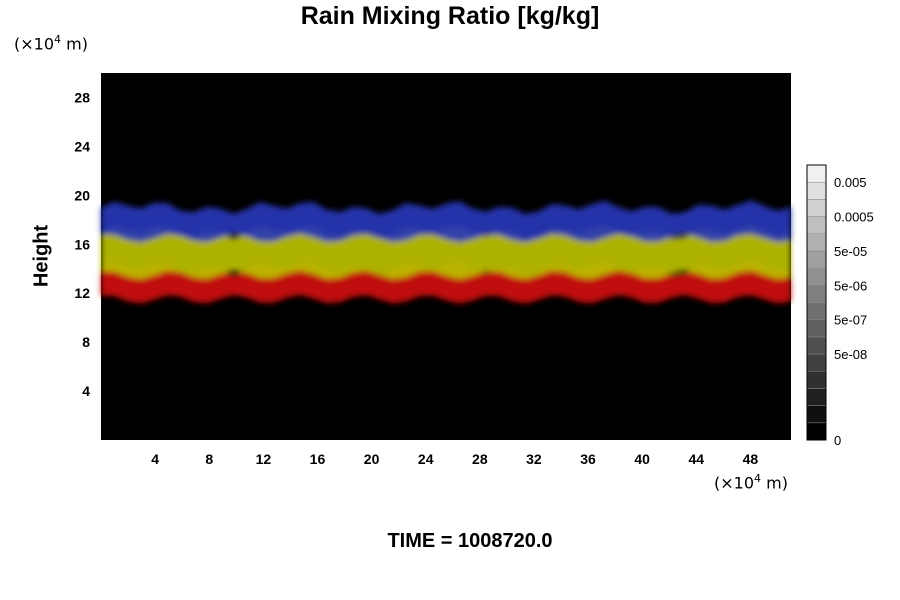  Describe the element at coordinates (642, 459) in the screenshot. I see `x-tick-label: 40` at that location.